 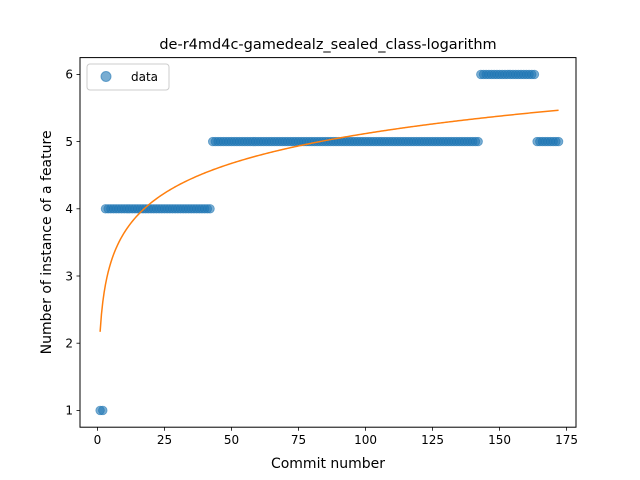 I want to click on x-axis-label: Commit number, so click(x=328, y=464).